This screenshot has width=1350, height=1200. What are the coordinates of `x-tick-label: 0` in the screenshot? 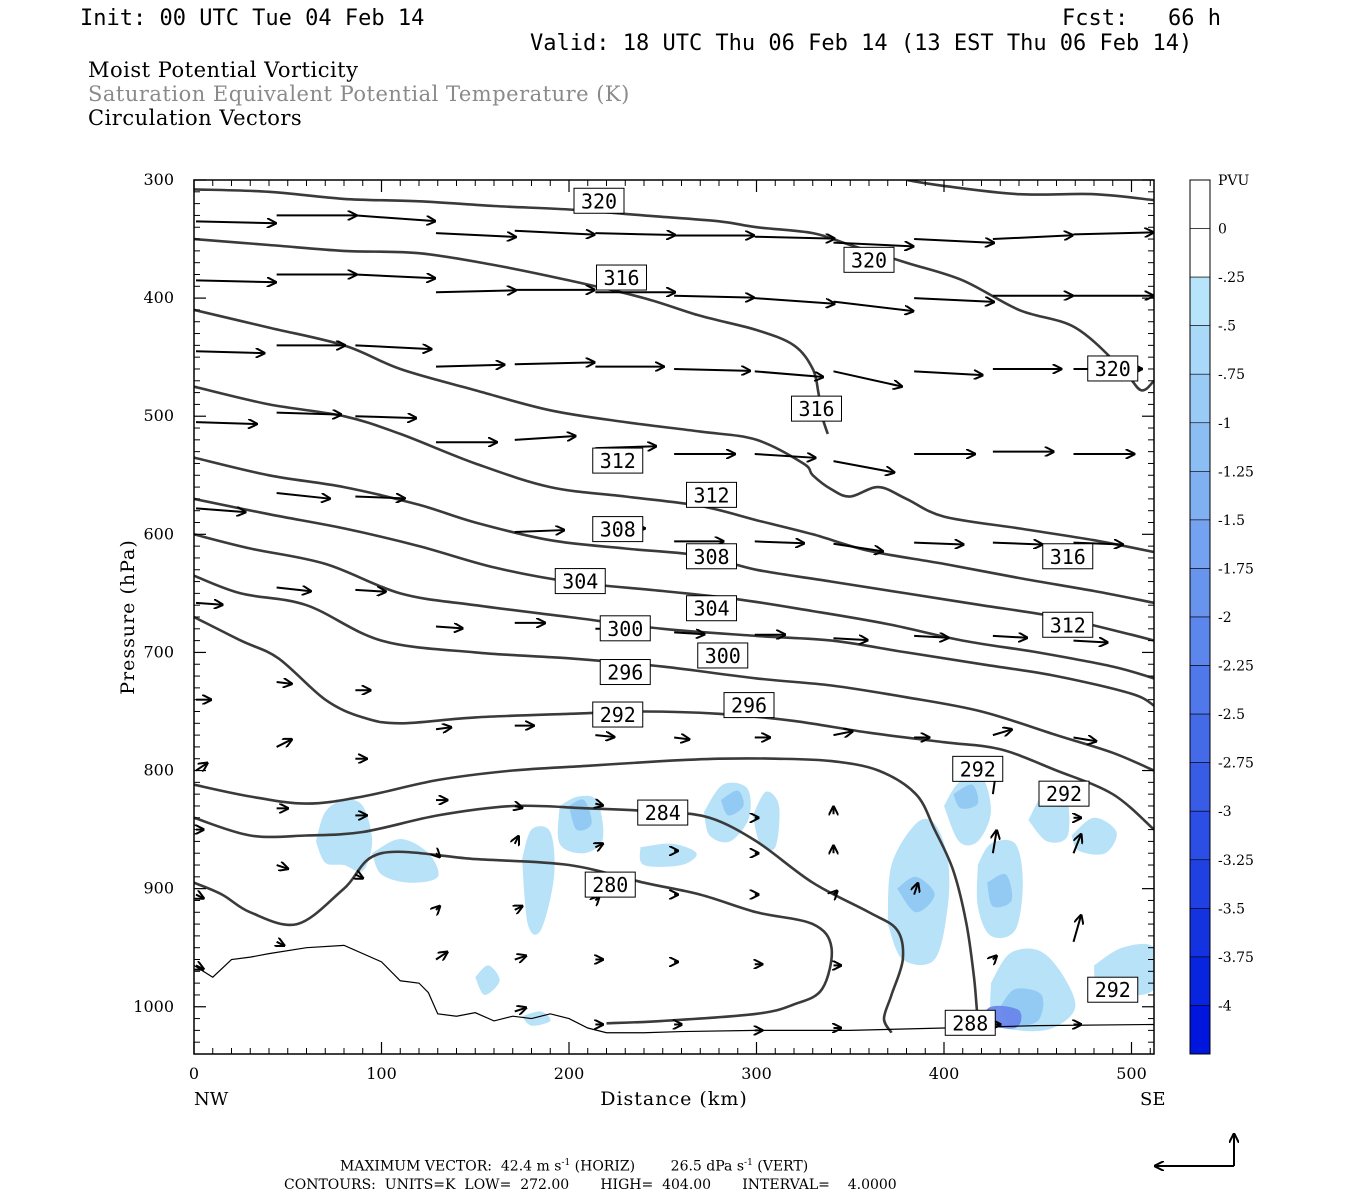 It's located at (194, 1073).